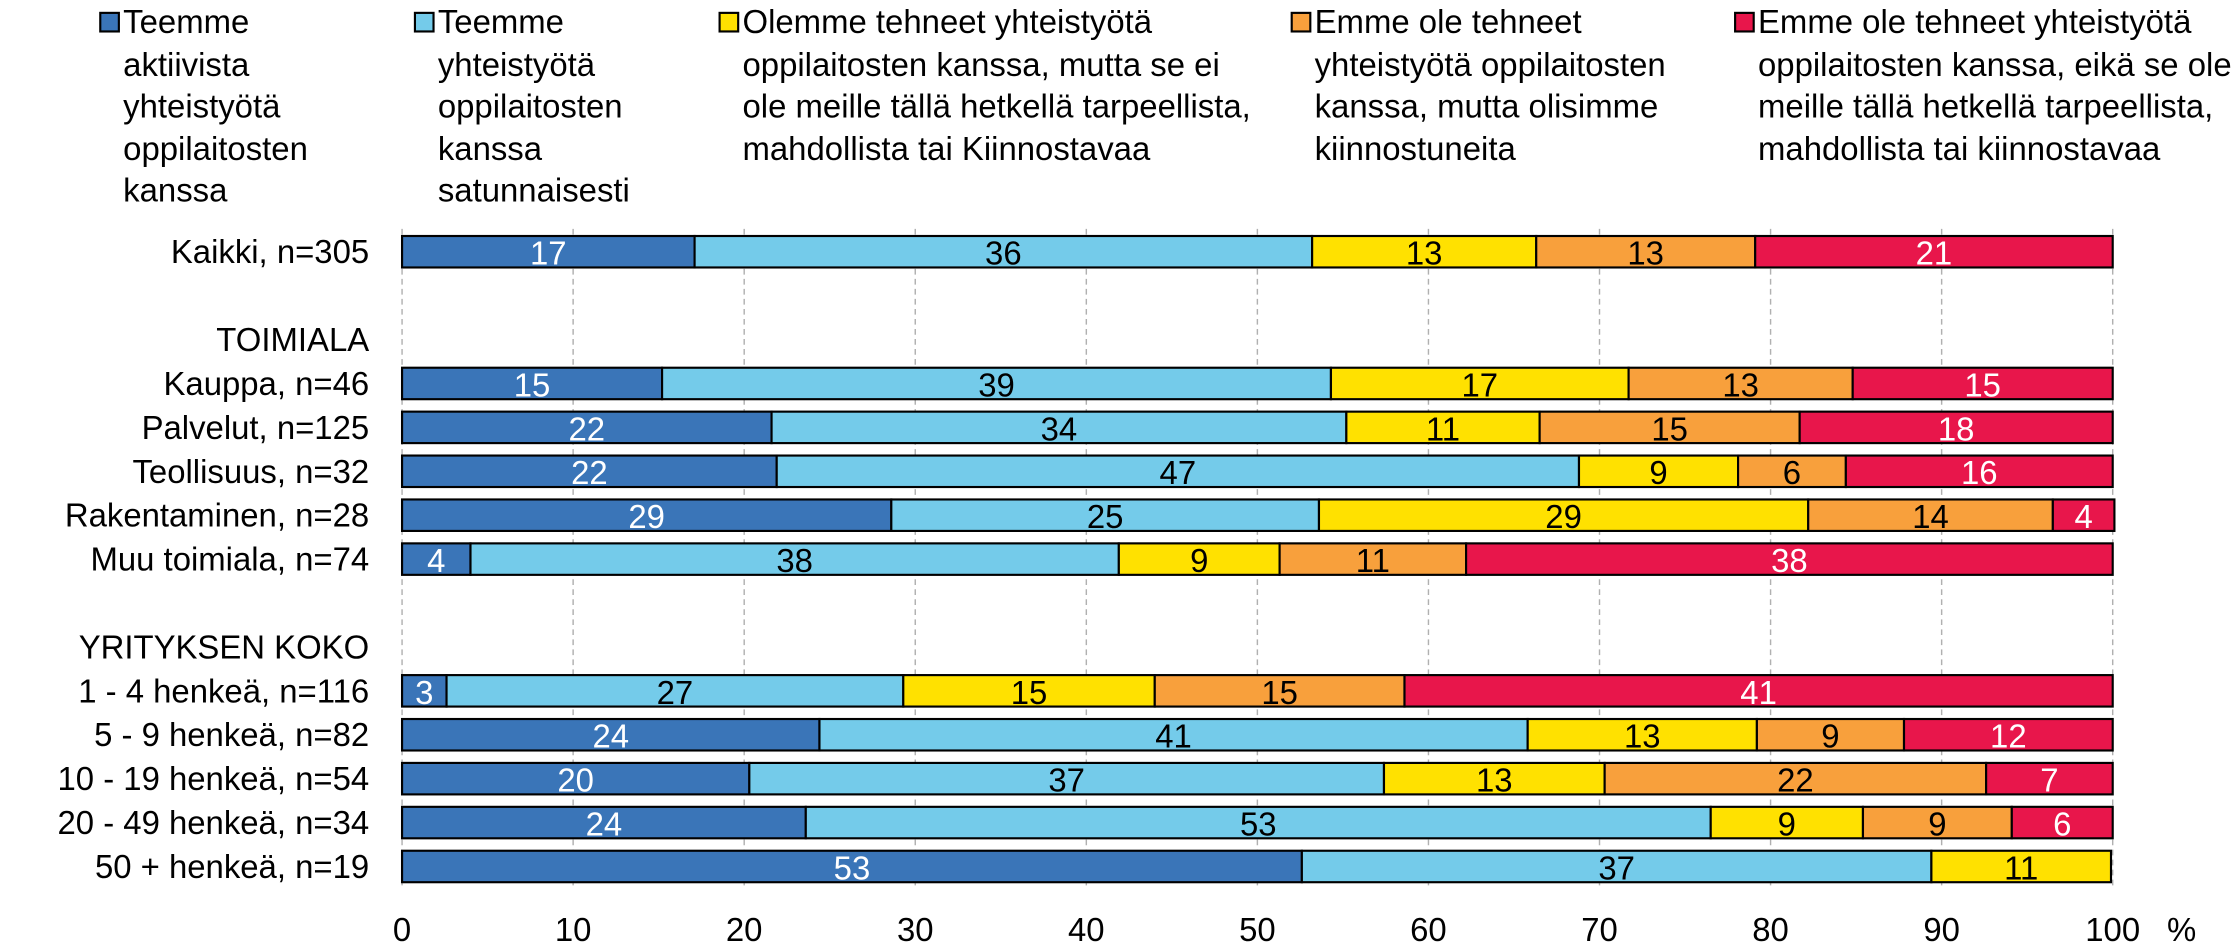 Image resolution: width=2233 pixels, height=944 pixels. Describe the element at coordinates (292, 339) in the screenshot. I see `y-tick-label: TOIMIALA` at that location.